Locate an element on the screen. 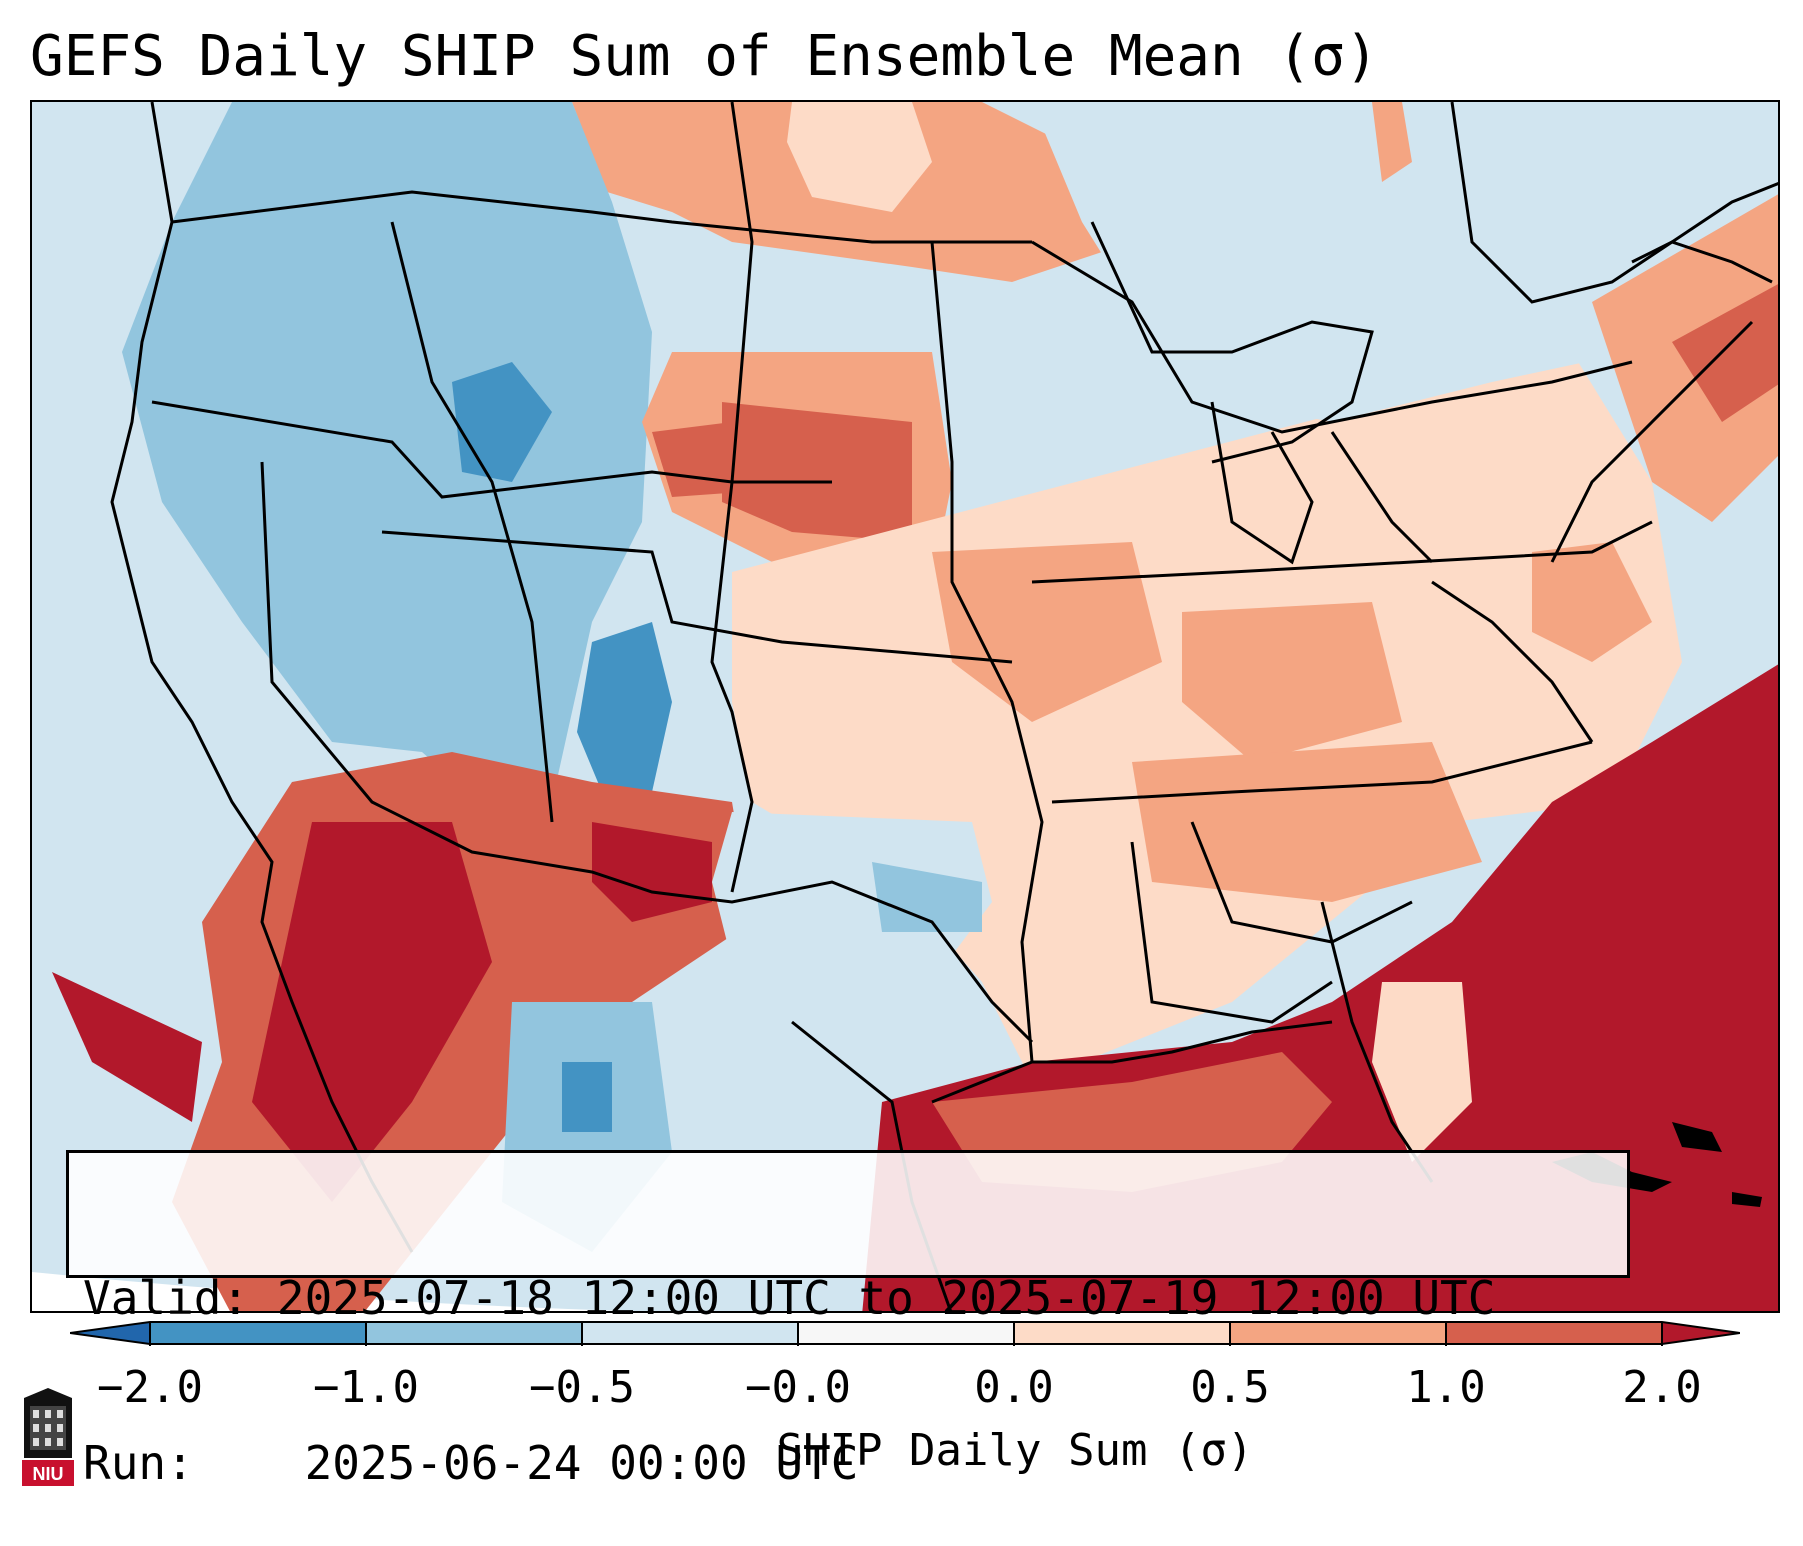 This screenshot has height=1546, width=1803. colorbar-tick-label: 0.5 is located at coordinates (1230, 1387).